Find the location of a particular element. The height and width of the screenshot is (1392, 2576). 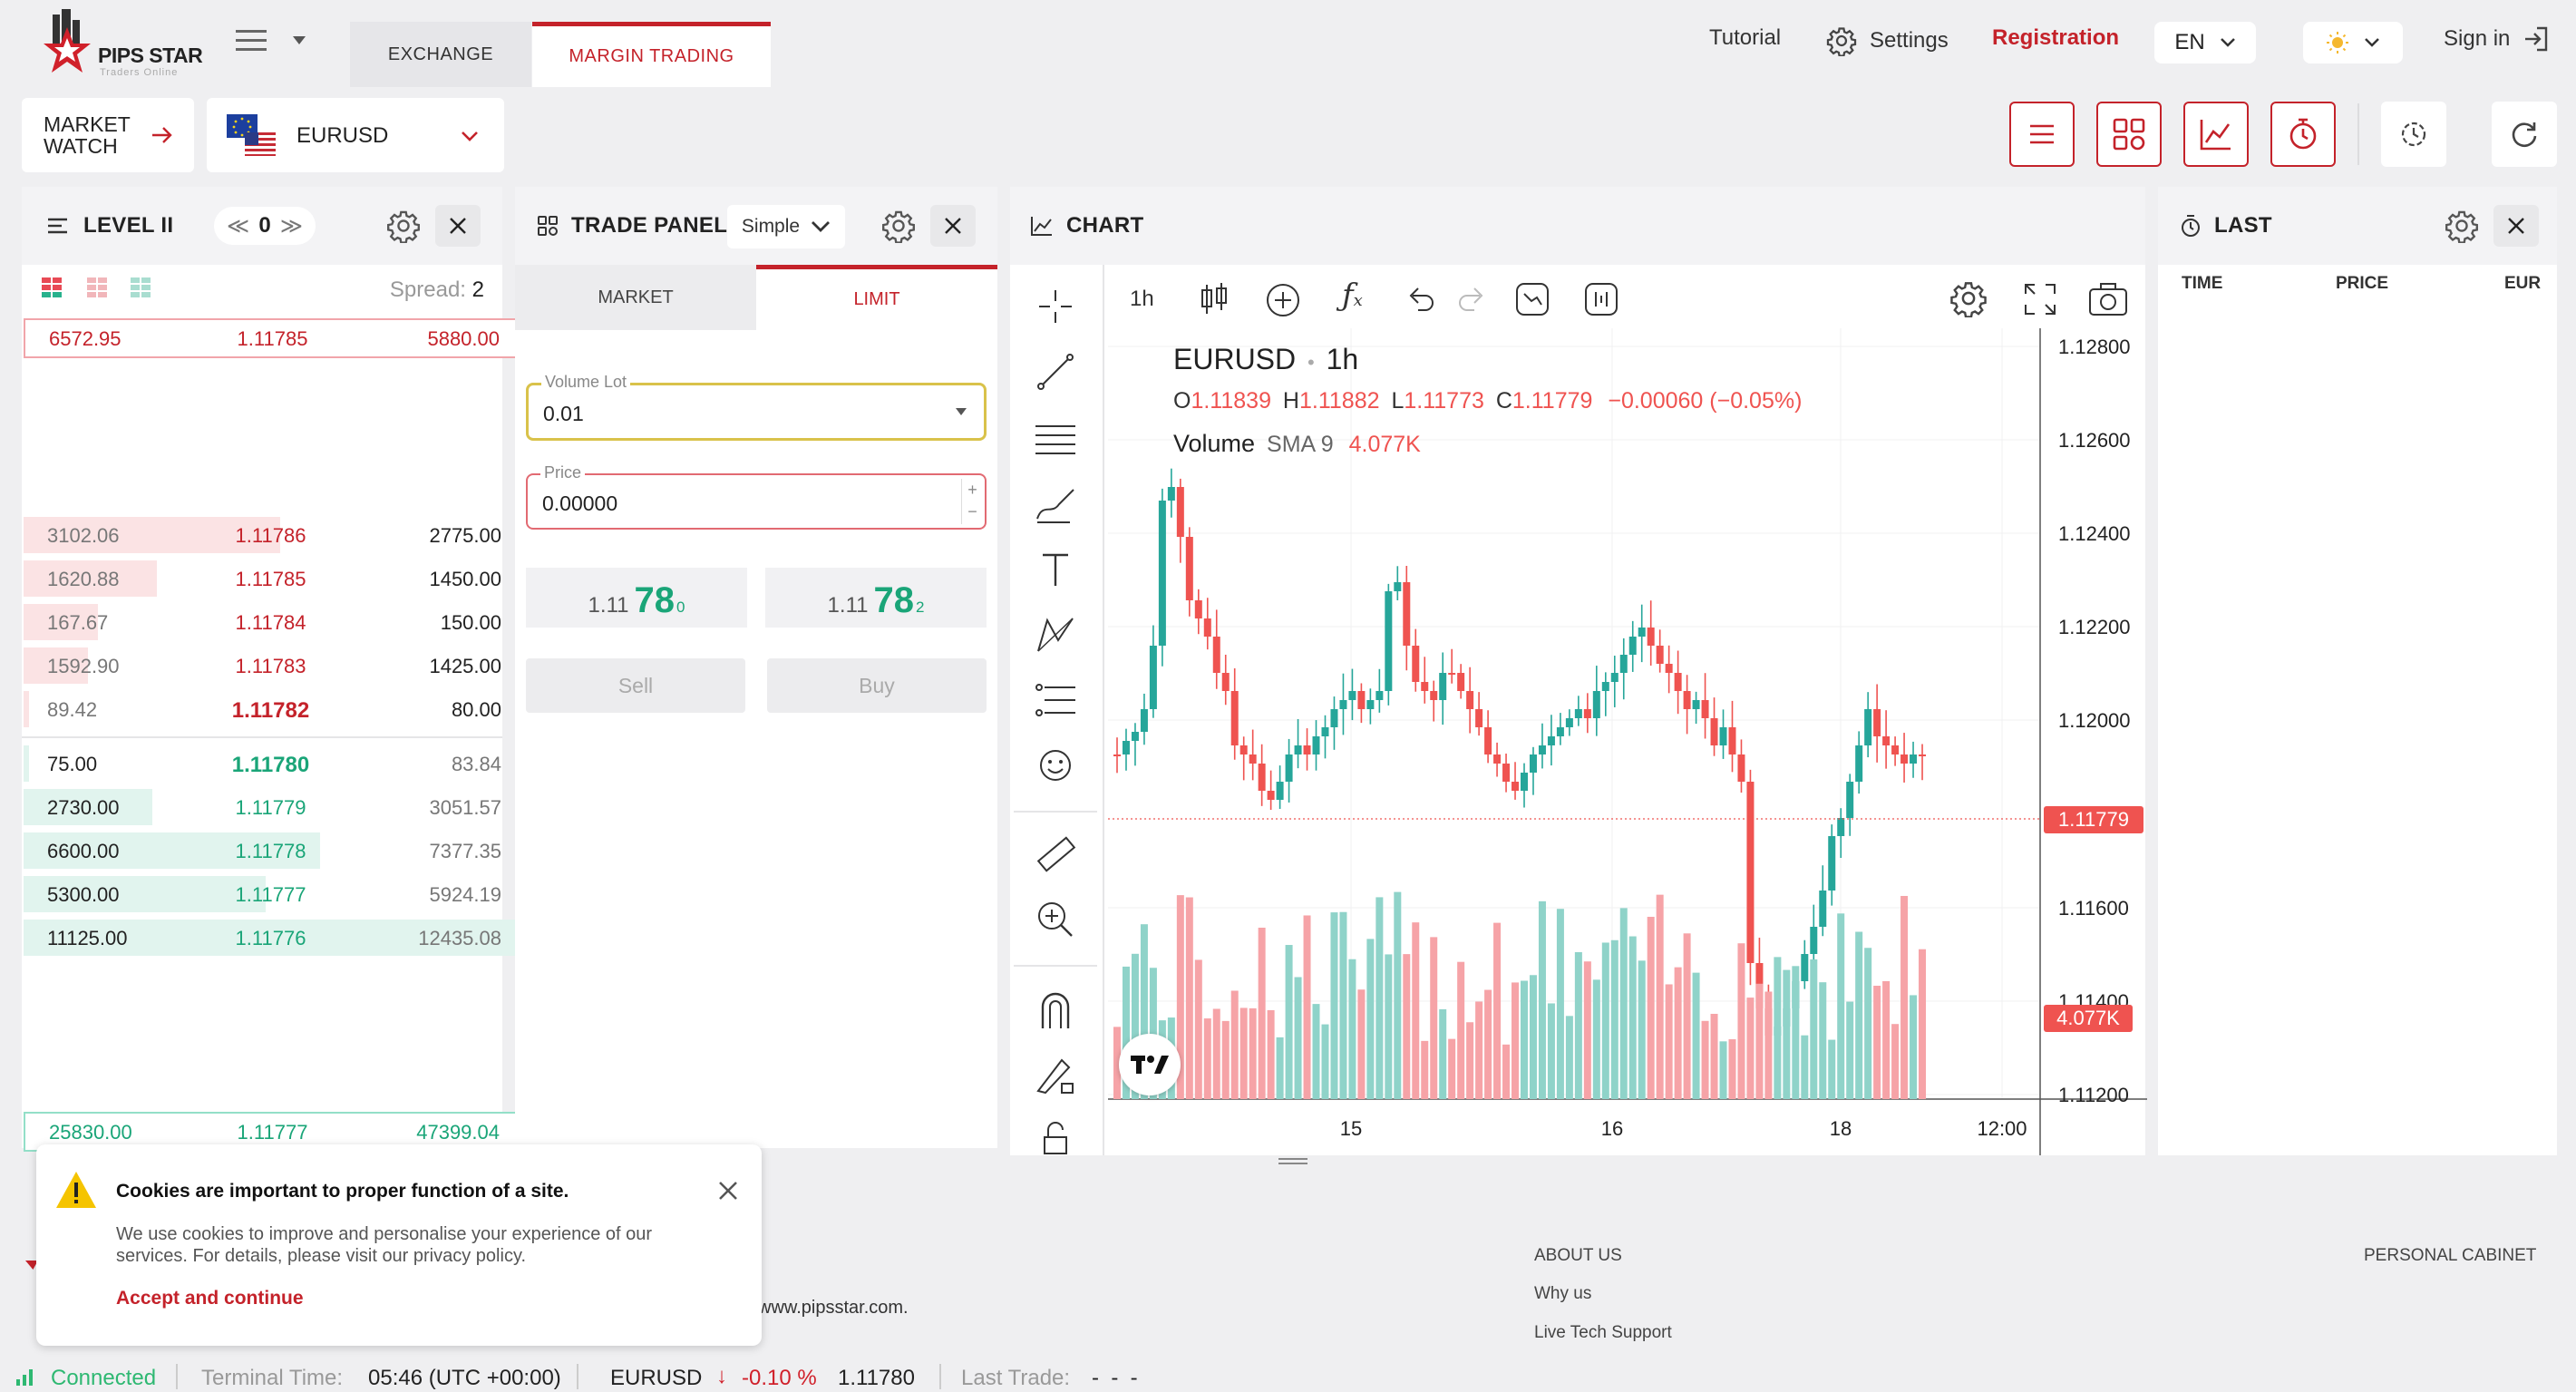

double-chevron-left-icon: ≪ is located at coordinates (238, 225).